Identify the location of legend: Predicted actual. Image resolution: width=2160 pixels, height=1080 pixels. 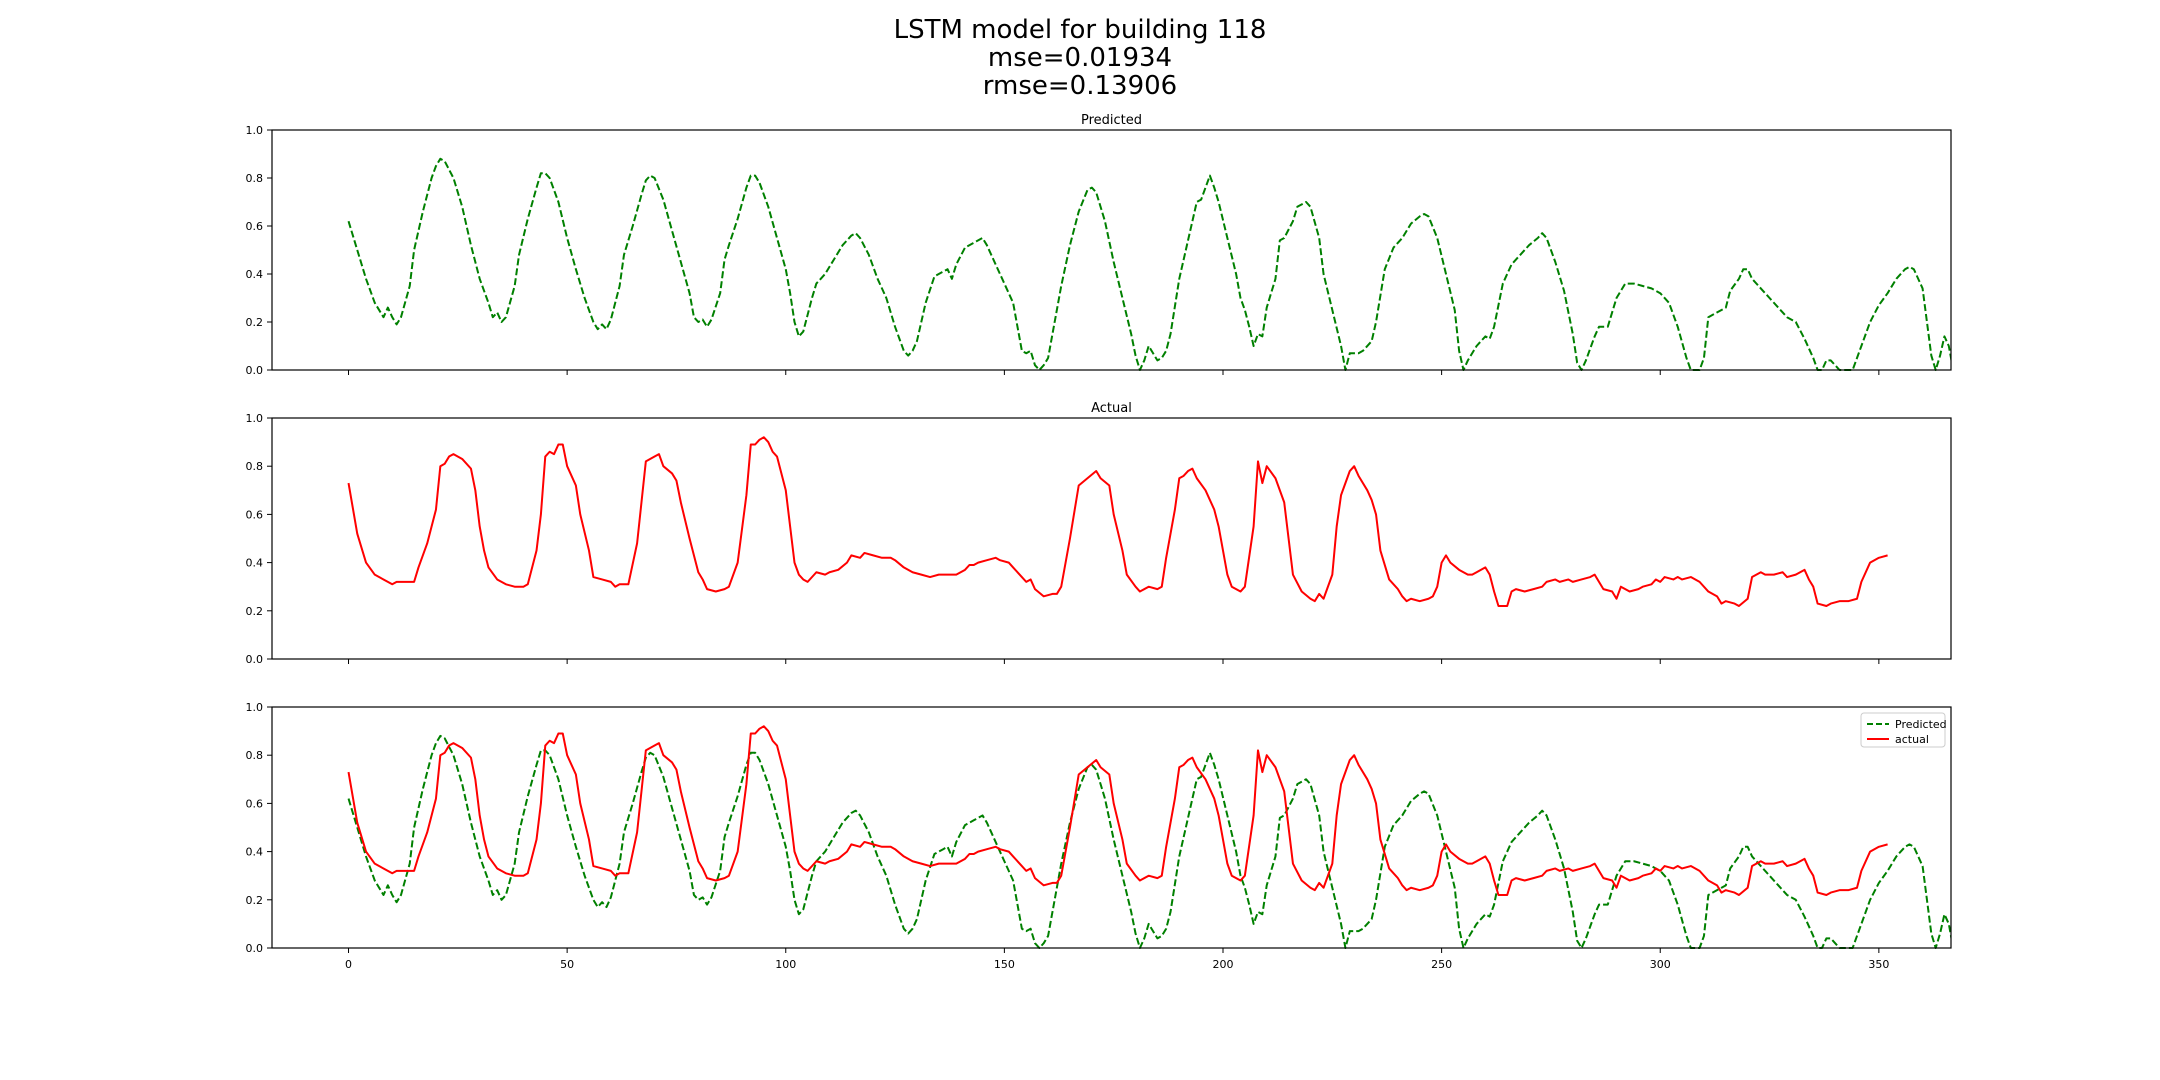
(1903, 730).